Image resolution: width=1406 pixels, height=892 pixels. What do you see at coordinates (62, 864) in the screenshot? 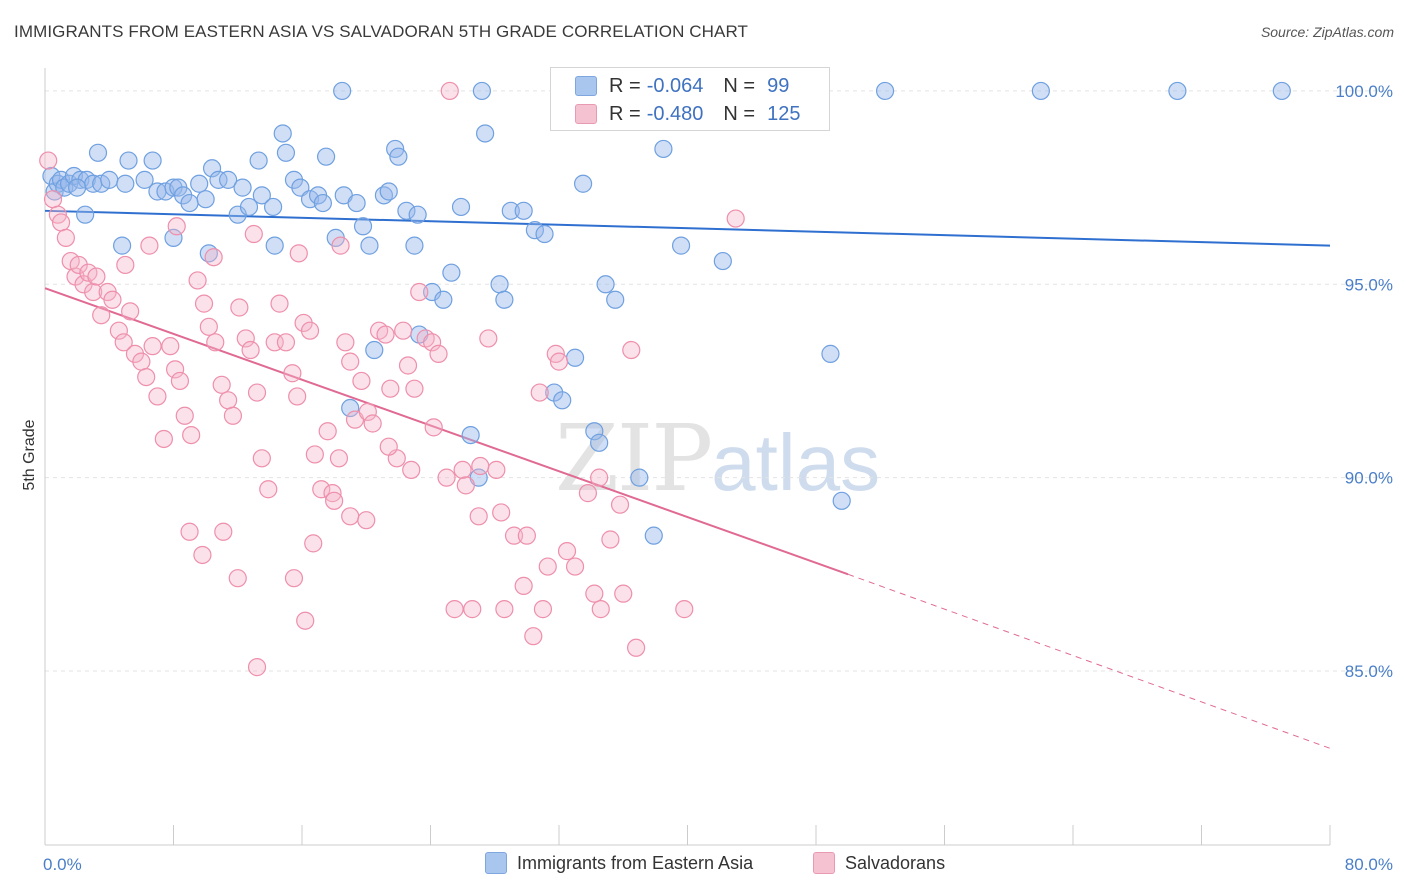
I see `x-tick-label: 0.0%` at bounding box center [62, 864].